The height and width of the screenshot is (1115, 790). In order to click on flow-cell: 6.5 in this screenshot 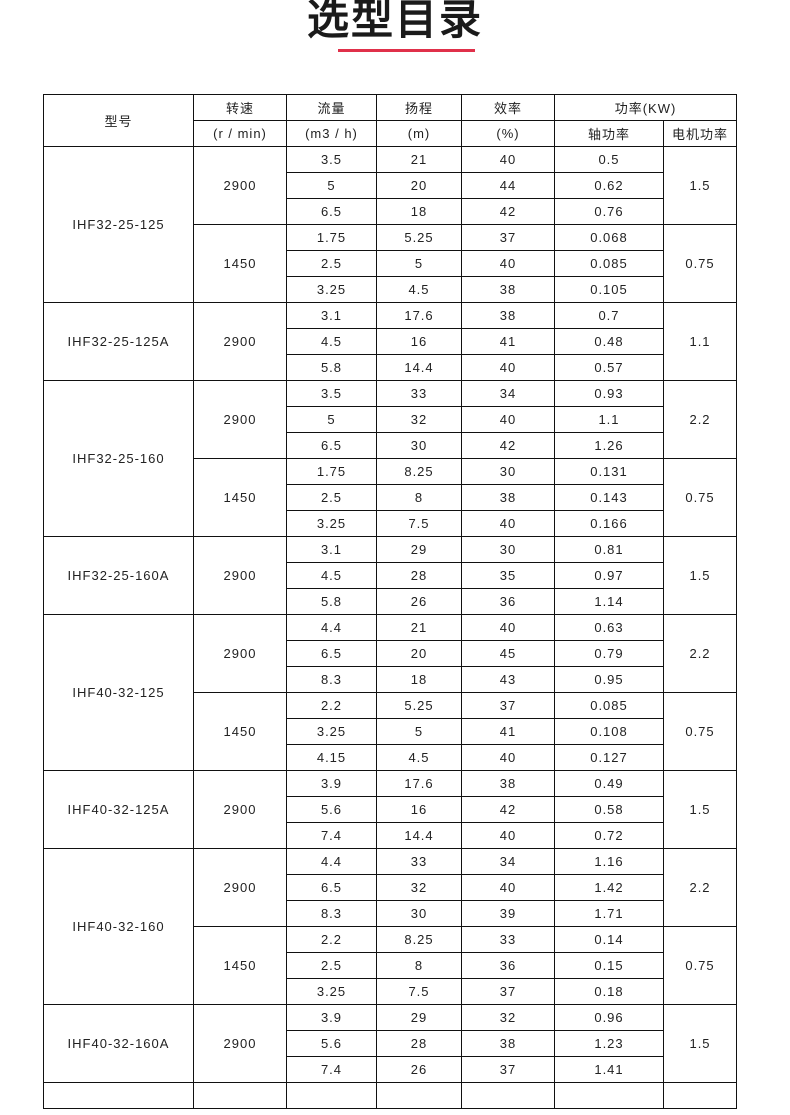, I will do `click(331, 653)`.